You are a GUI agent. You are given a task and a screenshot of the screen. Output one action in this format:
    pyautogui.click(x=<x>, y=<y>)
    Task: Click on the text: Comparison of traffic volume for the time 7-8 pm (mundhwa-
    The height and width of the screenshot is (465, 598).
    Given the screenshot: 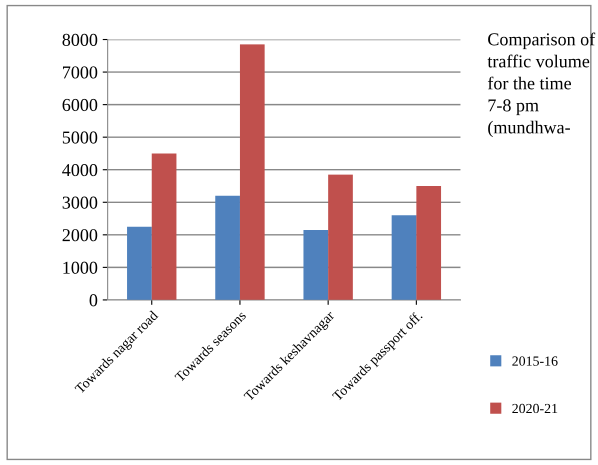 What is the action you would take?
    pyautogui.click(x=542, y=85)
    